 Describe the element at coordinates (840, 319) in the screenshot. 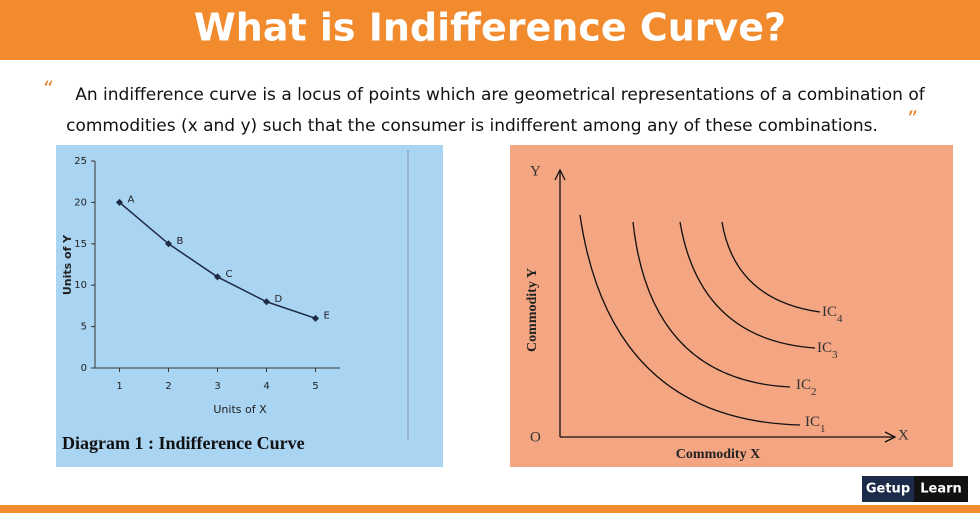

I see `curve-sub: 4` at that location.